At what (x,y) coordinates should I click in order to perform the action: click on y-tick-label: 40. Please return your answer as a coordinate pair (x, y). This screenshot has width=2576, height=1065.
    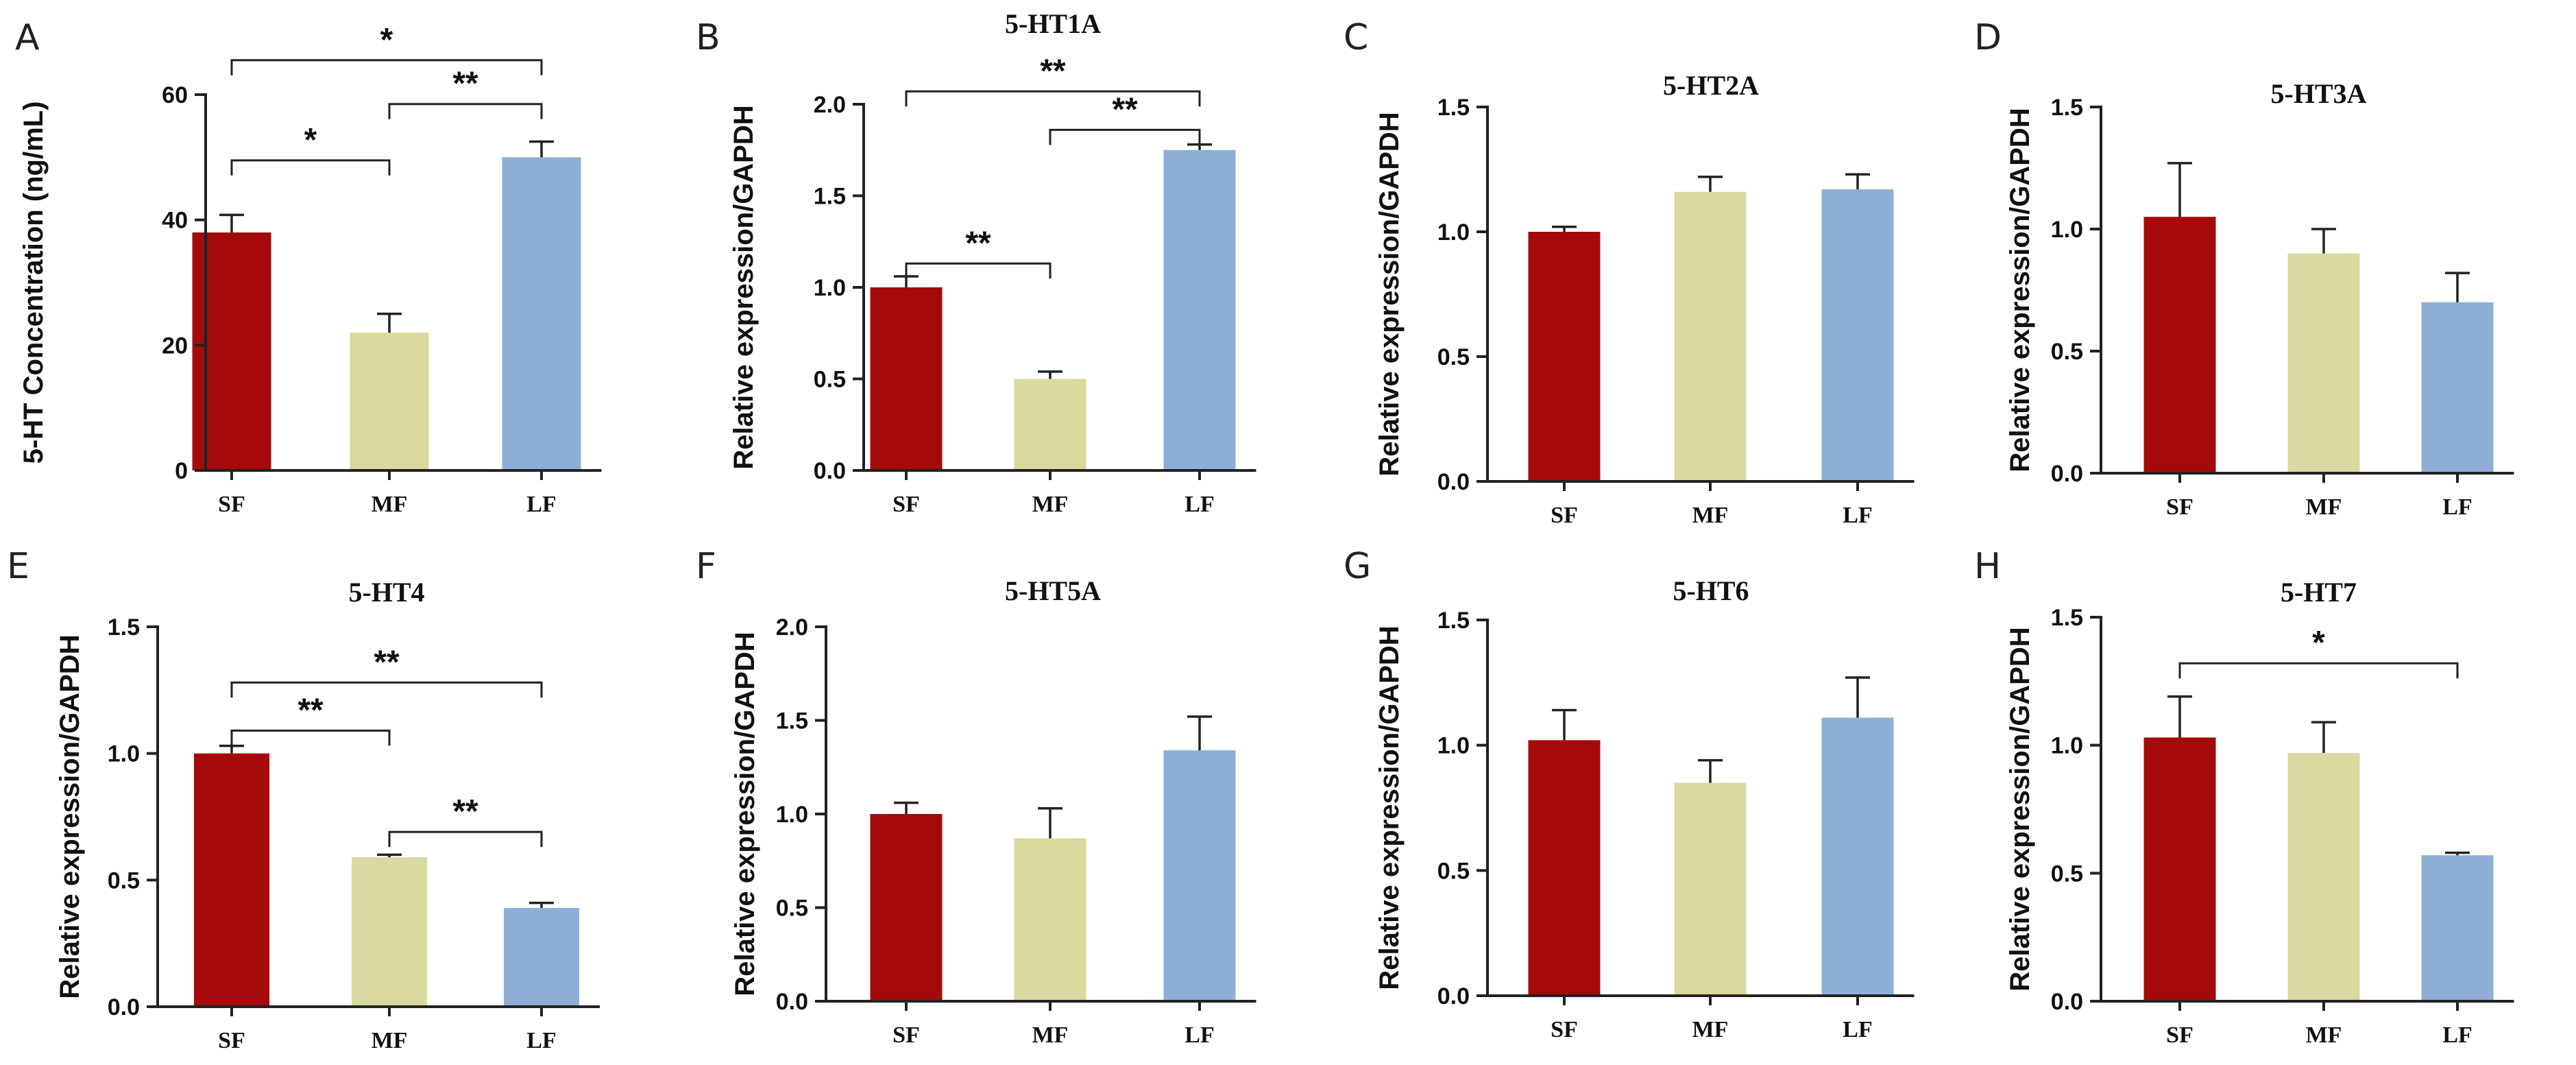
    Looking at the image, I should click on (175, 221).